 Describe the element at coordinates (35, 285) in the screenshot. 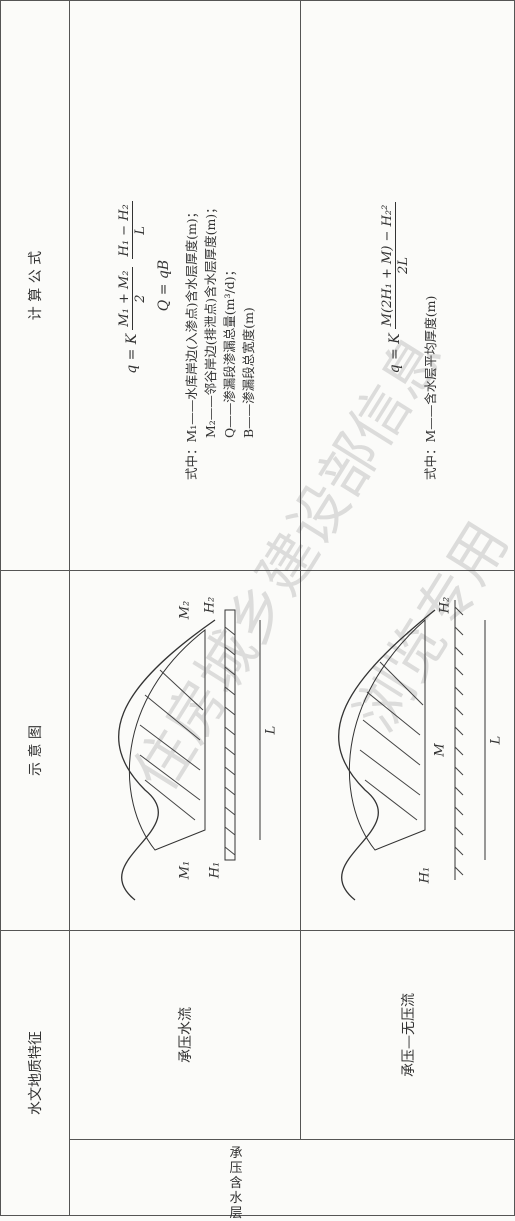

I see `header-formula: 计 算 公 式` at that location.